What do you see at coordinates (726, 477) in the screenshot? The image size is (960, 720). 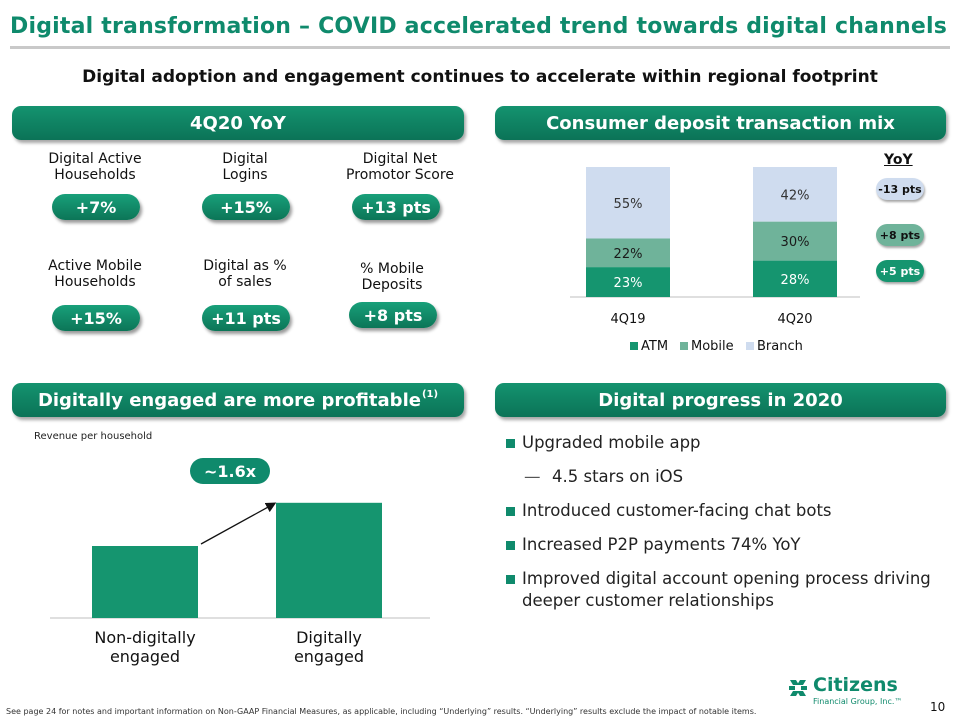 I see `progress-sub-bullet: — 4.5 stars on iOS` at bounding box center [726, 477].